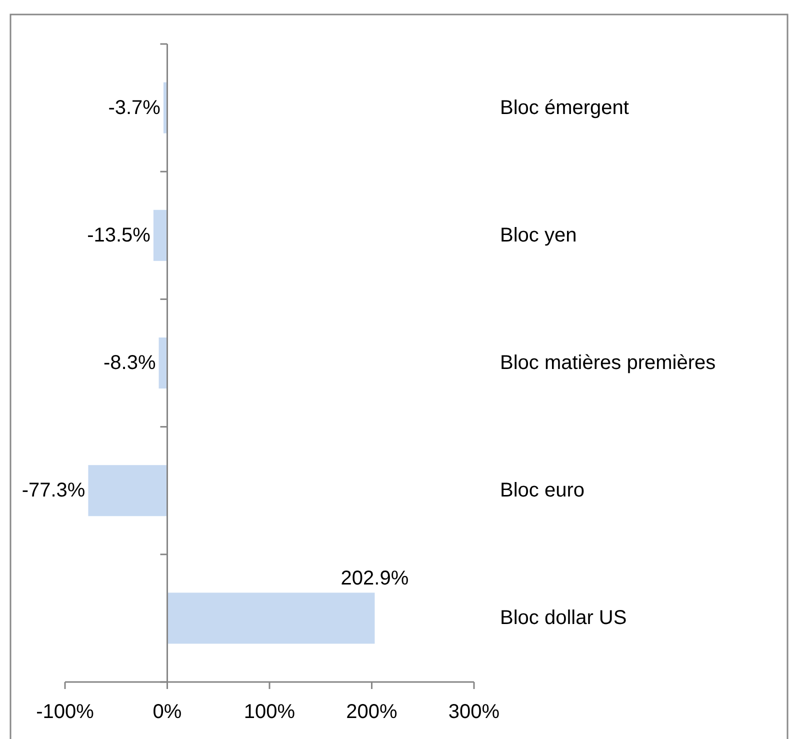  Describe the element at coordinates (563, 618) in the screenshot. I see `y-tick-label: Bloc dollar US` at that location.